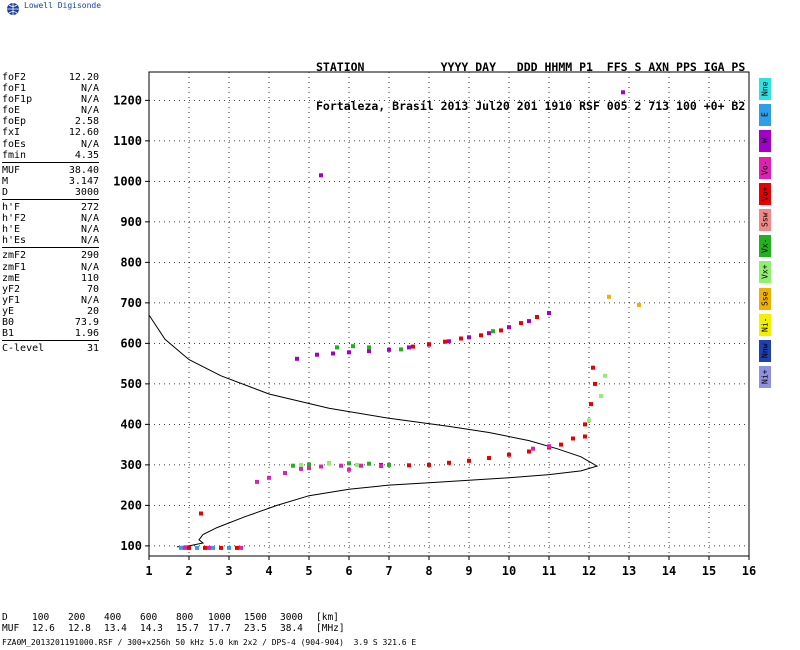 The height and width of the screenshot is (650, 800). I want to click on param-name: zmE, so click(11, 278).